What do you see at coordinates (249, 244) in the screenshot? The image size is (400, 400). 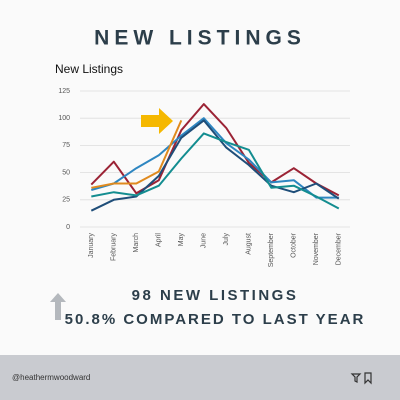 I see `x-tick-label: August` at bounding box center [249, 244].